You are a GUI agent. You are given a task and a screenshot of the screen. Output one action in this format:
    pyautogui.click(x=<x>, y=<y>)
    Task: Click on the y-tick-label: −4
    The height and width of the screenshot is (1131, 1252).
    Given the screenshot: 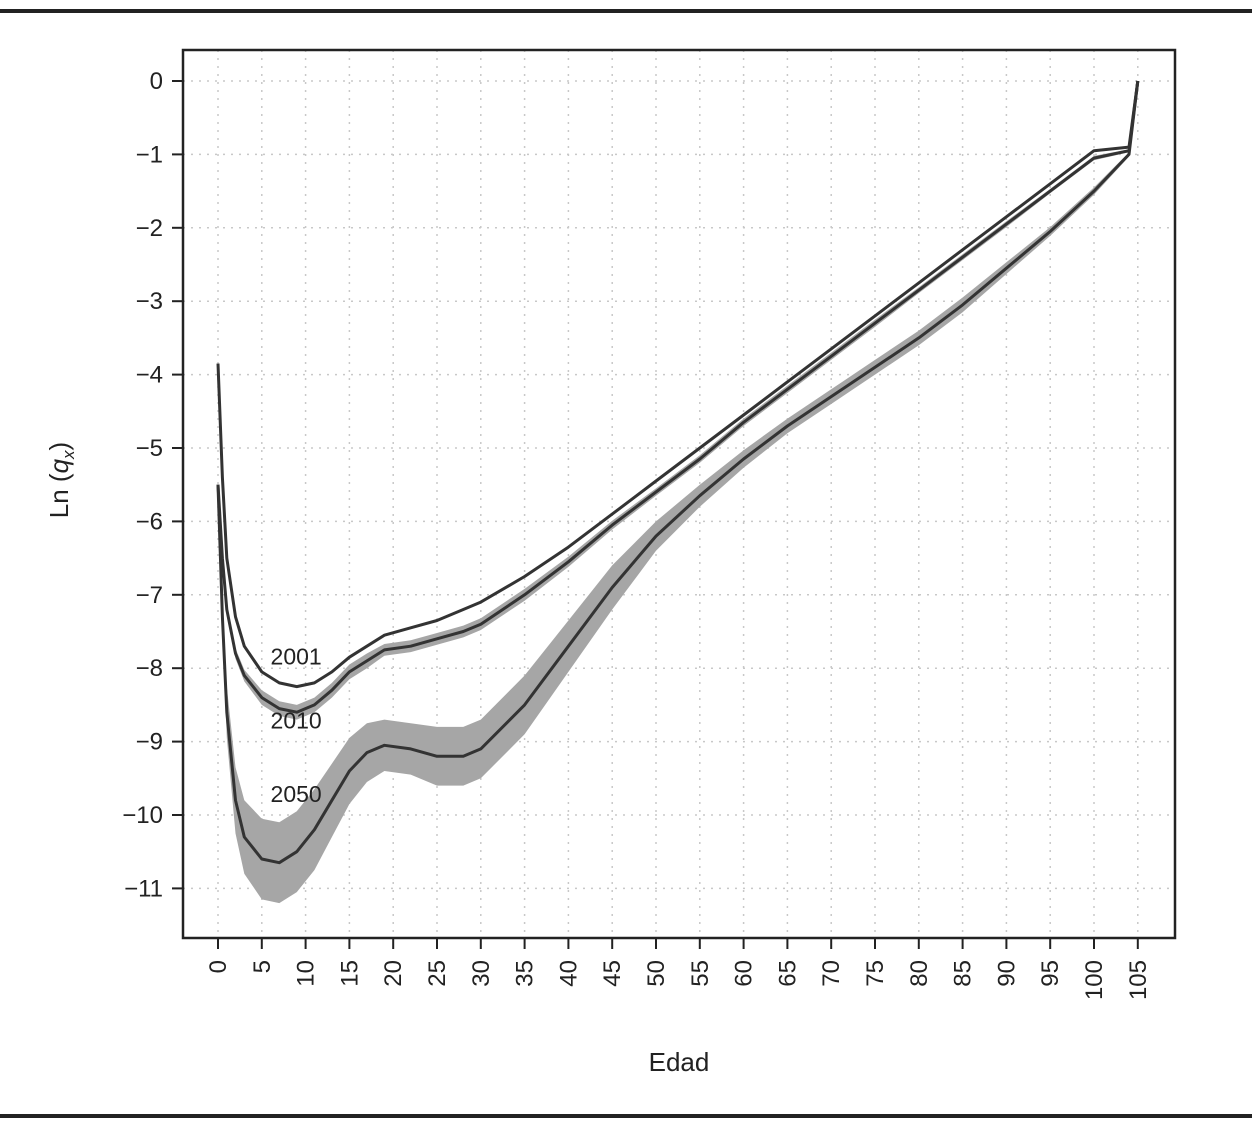 What is the action you would take?
    pyautogui.click(x=149, y=375)
    